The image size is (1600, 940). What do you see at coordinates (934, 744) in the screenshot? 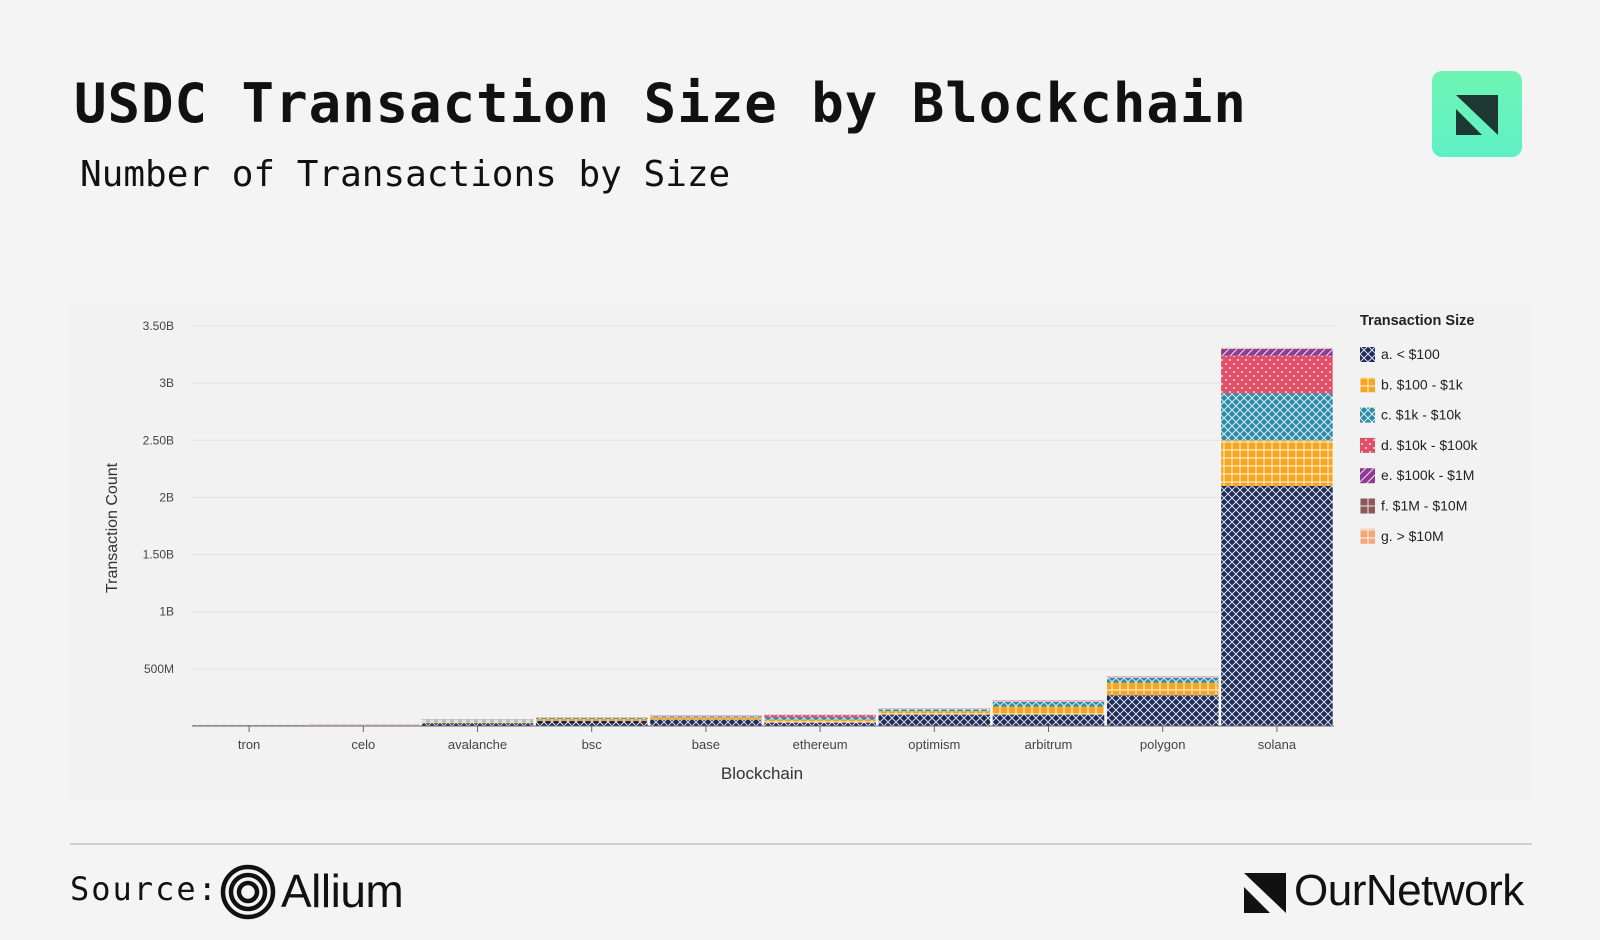
I see `x-tick-label: optimism` at bounding box center [934, 744].